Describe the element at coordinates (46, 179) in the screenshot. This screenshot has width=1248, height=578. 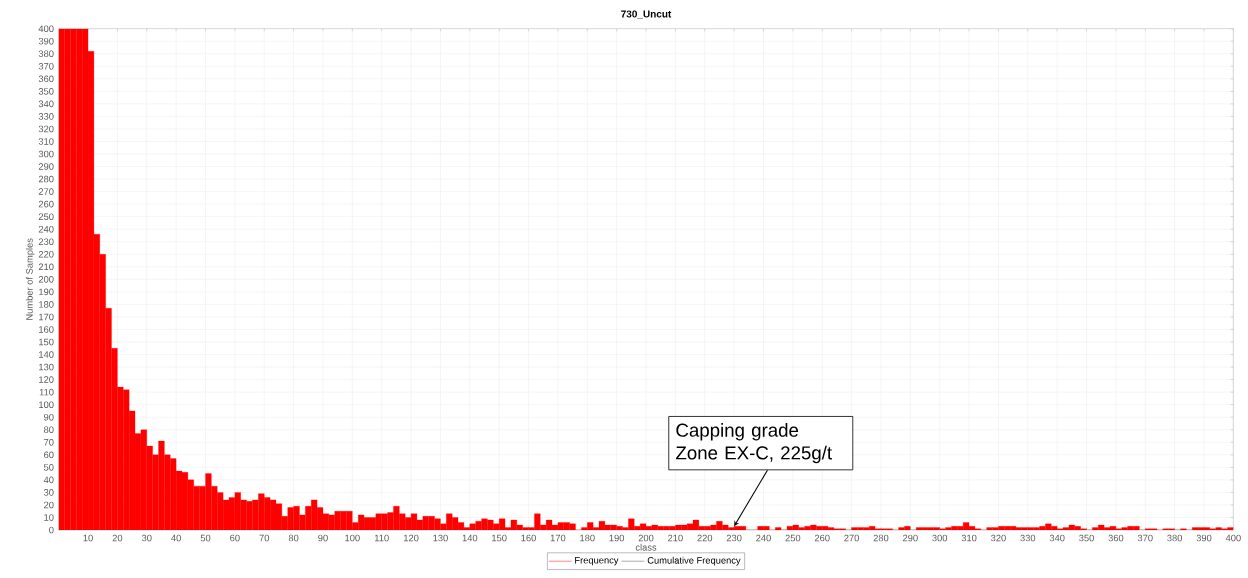
I see `y-tick-label: 280` at that location.